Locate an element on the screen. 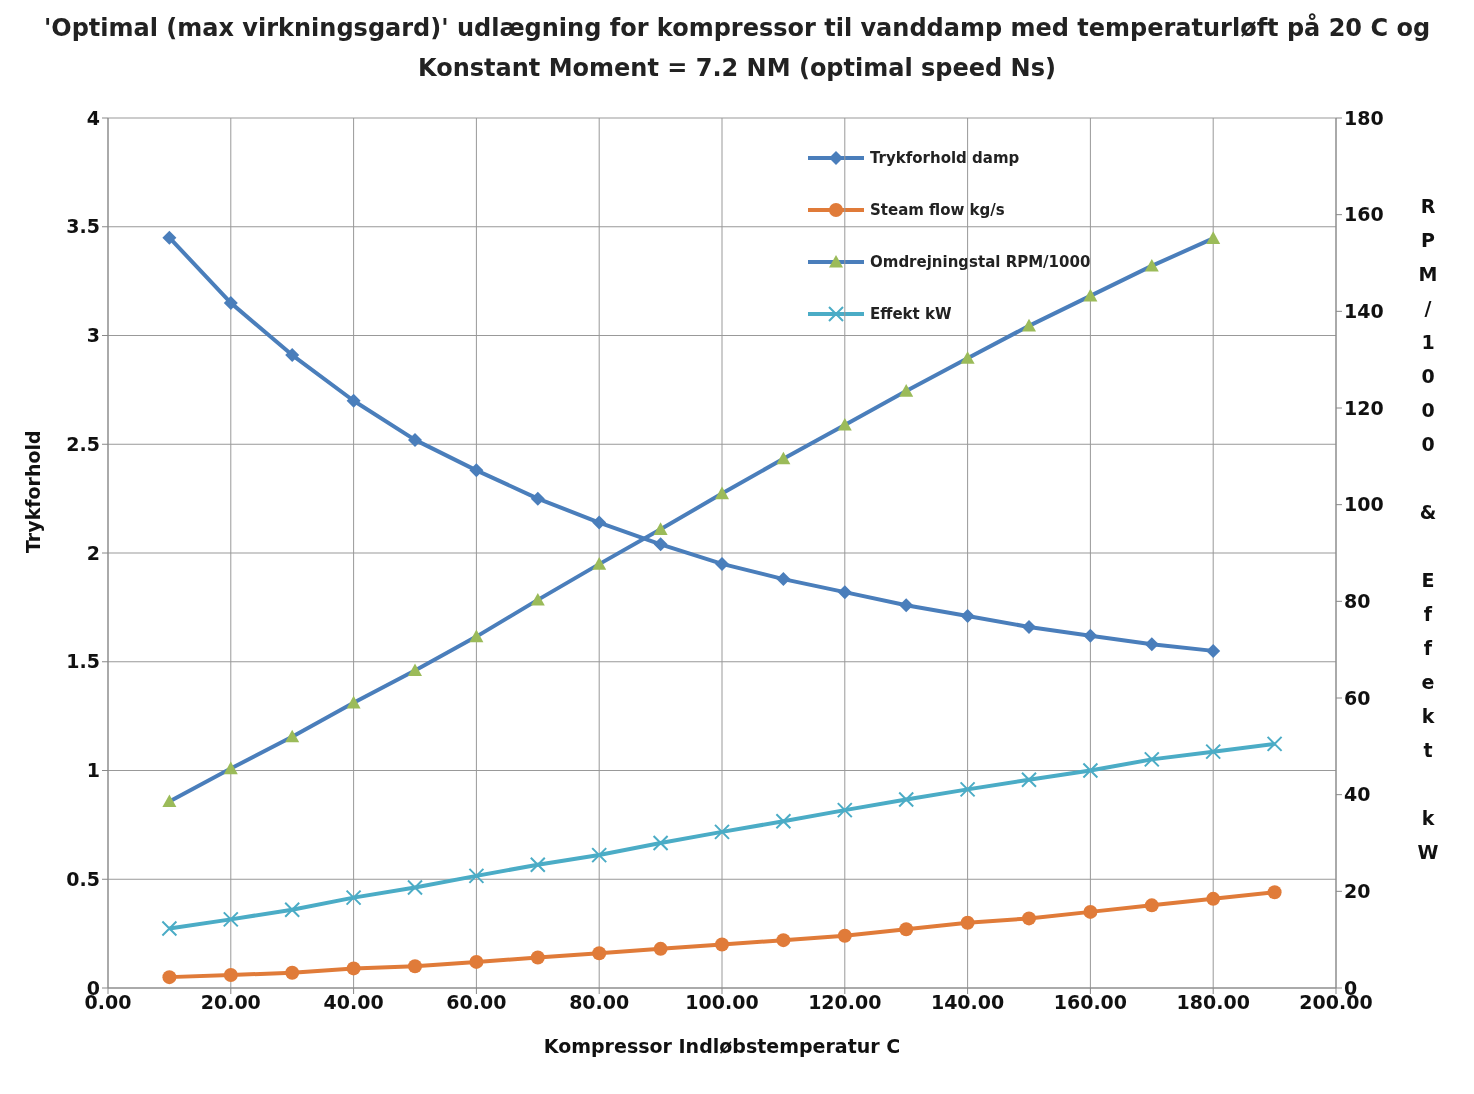  y-tick-label: 0.5 is located at coordinates (83, 878).